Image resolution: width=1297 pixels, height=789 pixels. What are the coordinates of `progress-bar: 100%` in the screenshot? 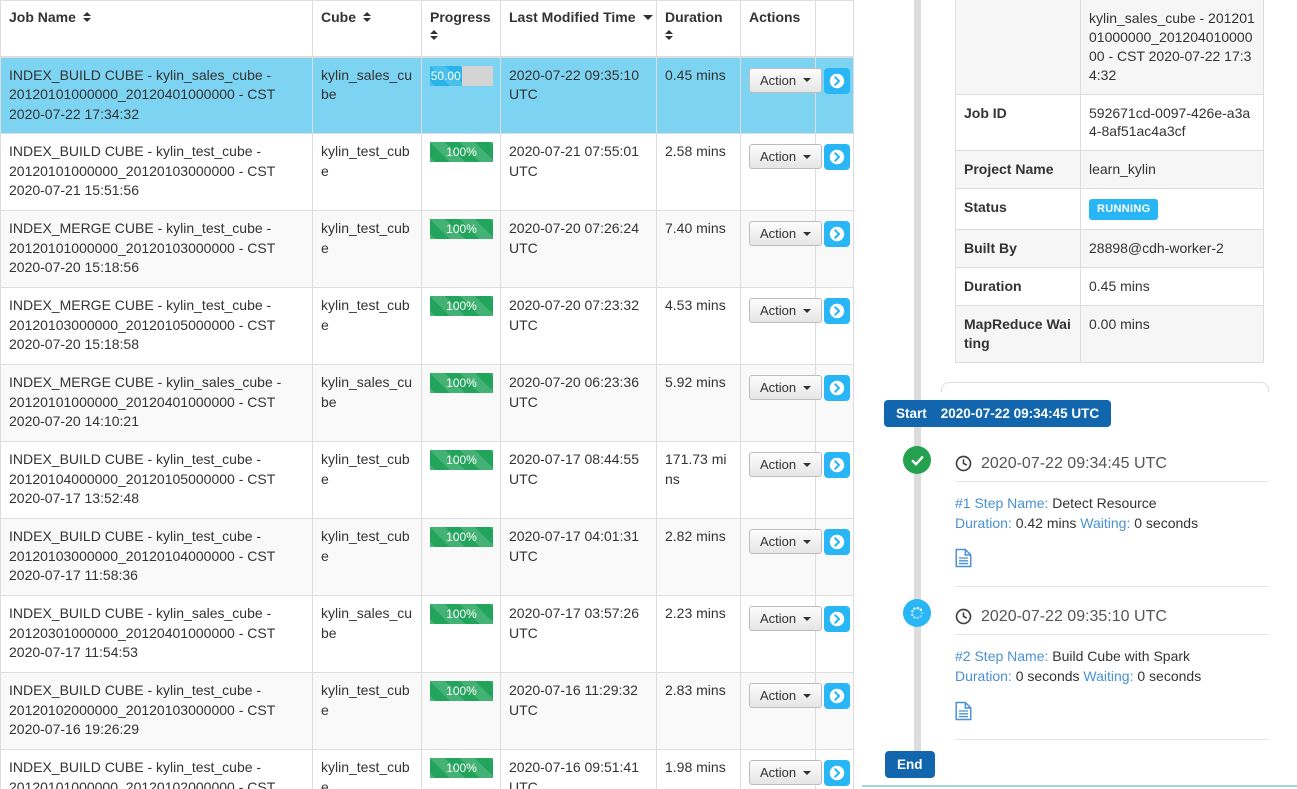 It's located at (461, 691).